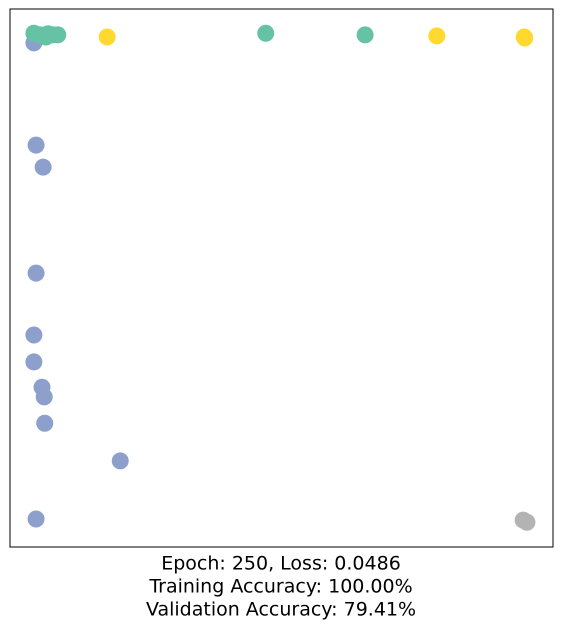 This screenshot has height=630, width=562. What do you see at coordinates (280, 587) in the screenshot?
I see `x-axis-label: Training Accuracy: 100.00%` at bounding box center [280, 587].